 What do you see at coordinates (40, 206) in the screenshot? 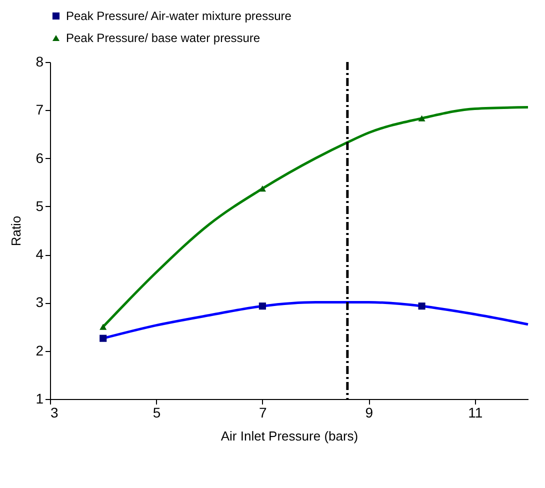
I see `y-tick-label: 5` at bounding box center [40, 206].